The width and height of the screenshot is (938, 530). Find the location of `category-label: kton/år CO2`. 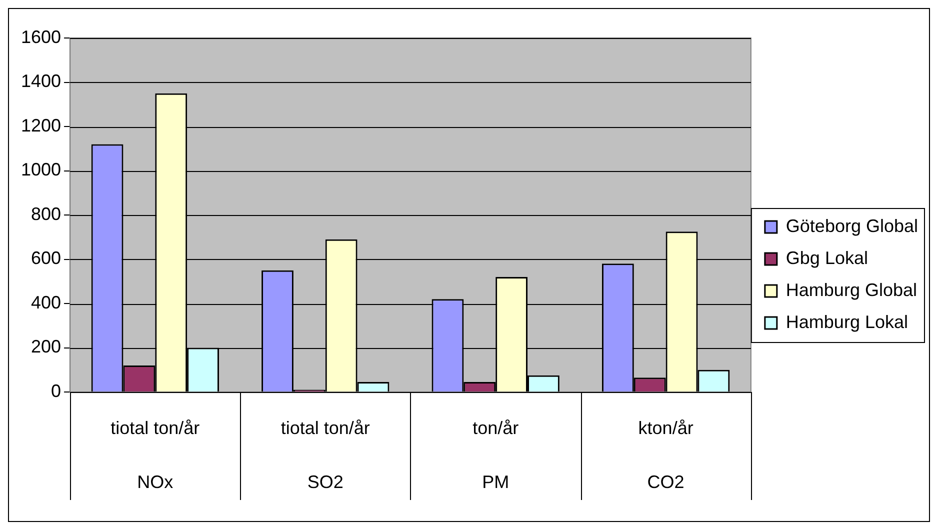

category-label: kton/år CO2 is located at coordinates (666, 455).